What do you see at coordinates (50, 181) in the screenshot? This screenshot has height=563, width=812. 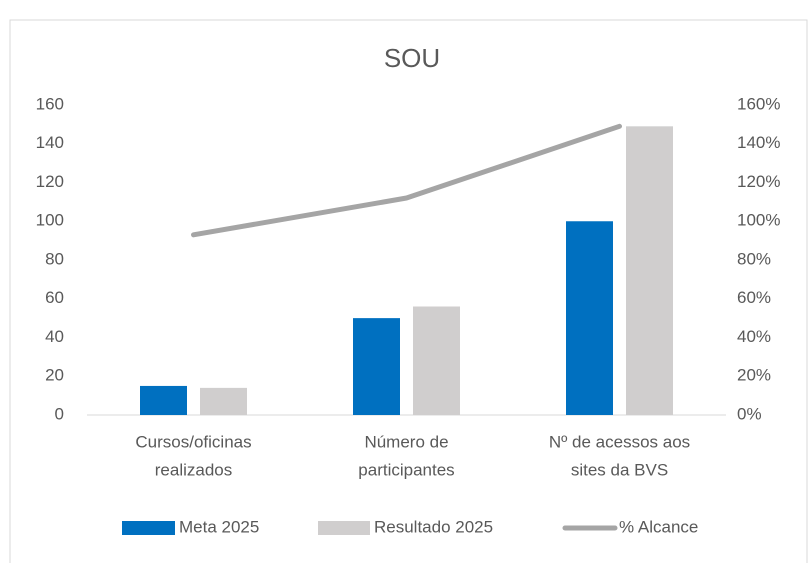 I see `y-tick-label: 120` at bounding box center [50, 181].